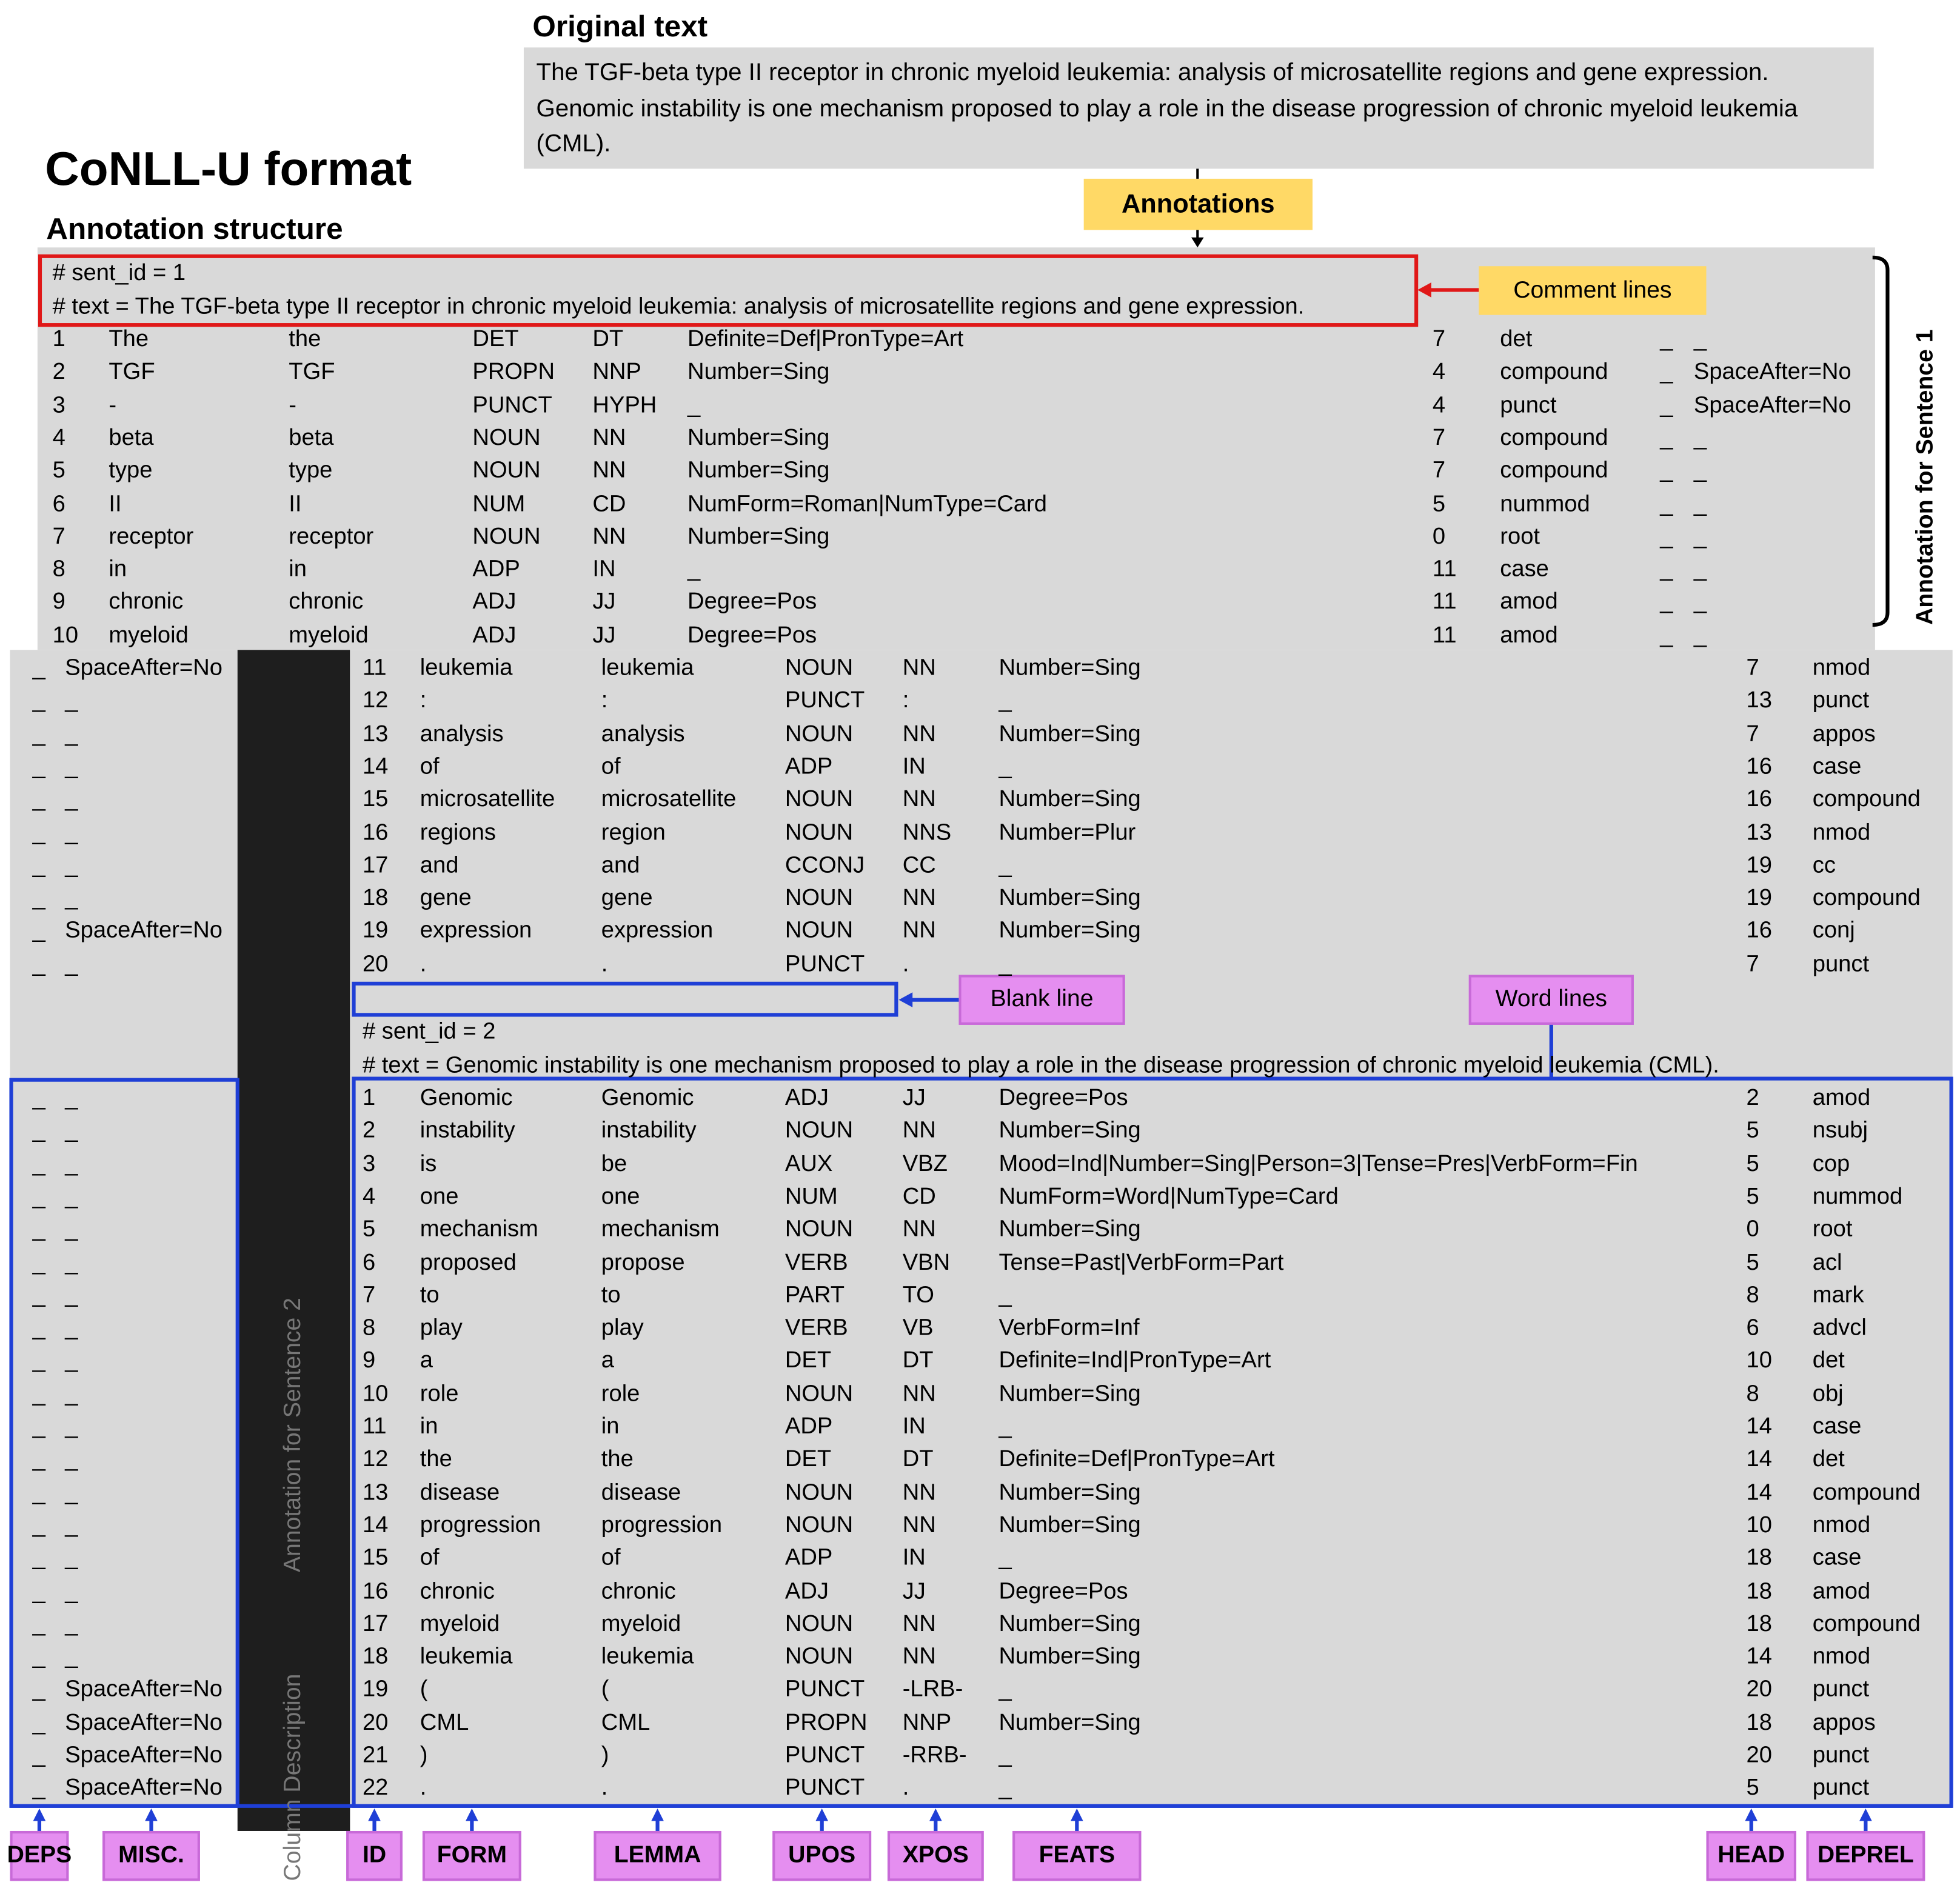 This screenshot has width=1960, height=1891. What do you see at coordinates (468, 1261) in the screenshot?
I see `token-form: proposed` at bounding box center [468, 1261].